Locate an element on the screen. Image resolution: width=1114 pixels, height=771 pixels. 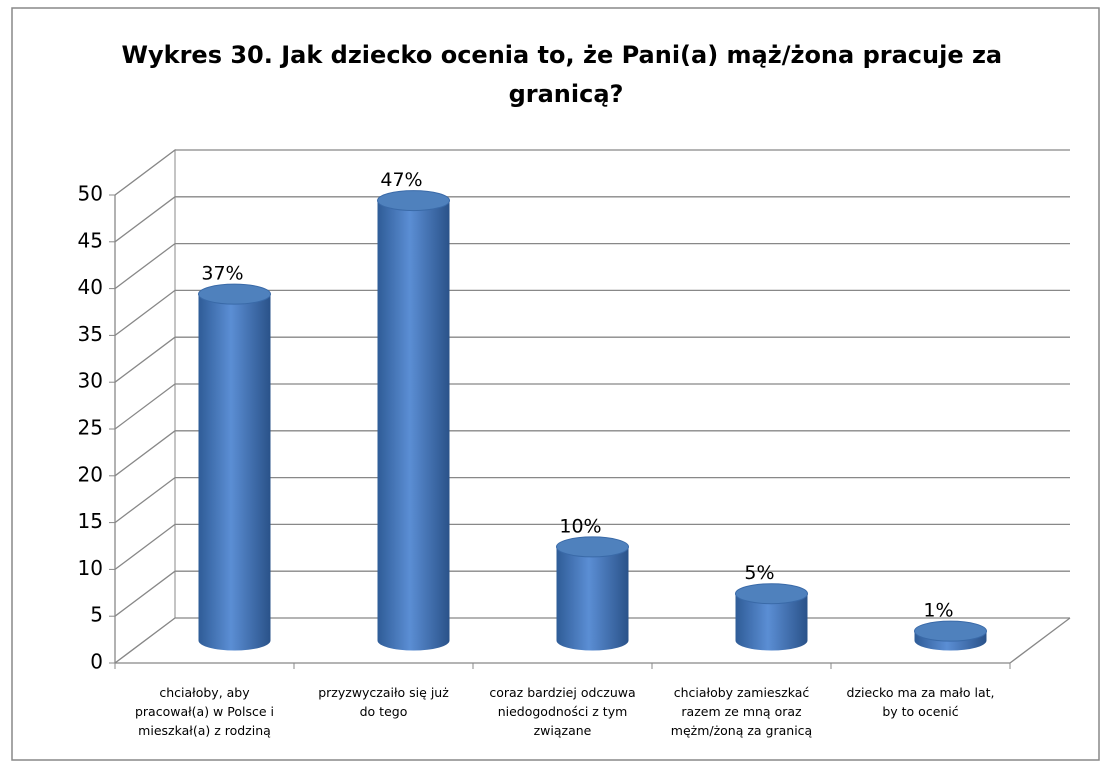
y-tick-label: 45 is located at coordinates (90, 240).